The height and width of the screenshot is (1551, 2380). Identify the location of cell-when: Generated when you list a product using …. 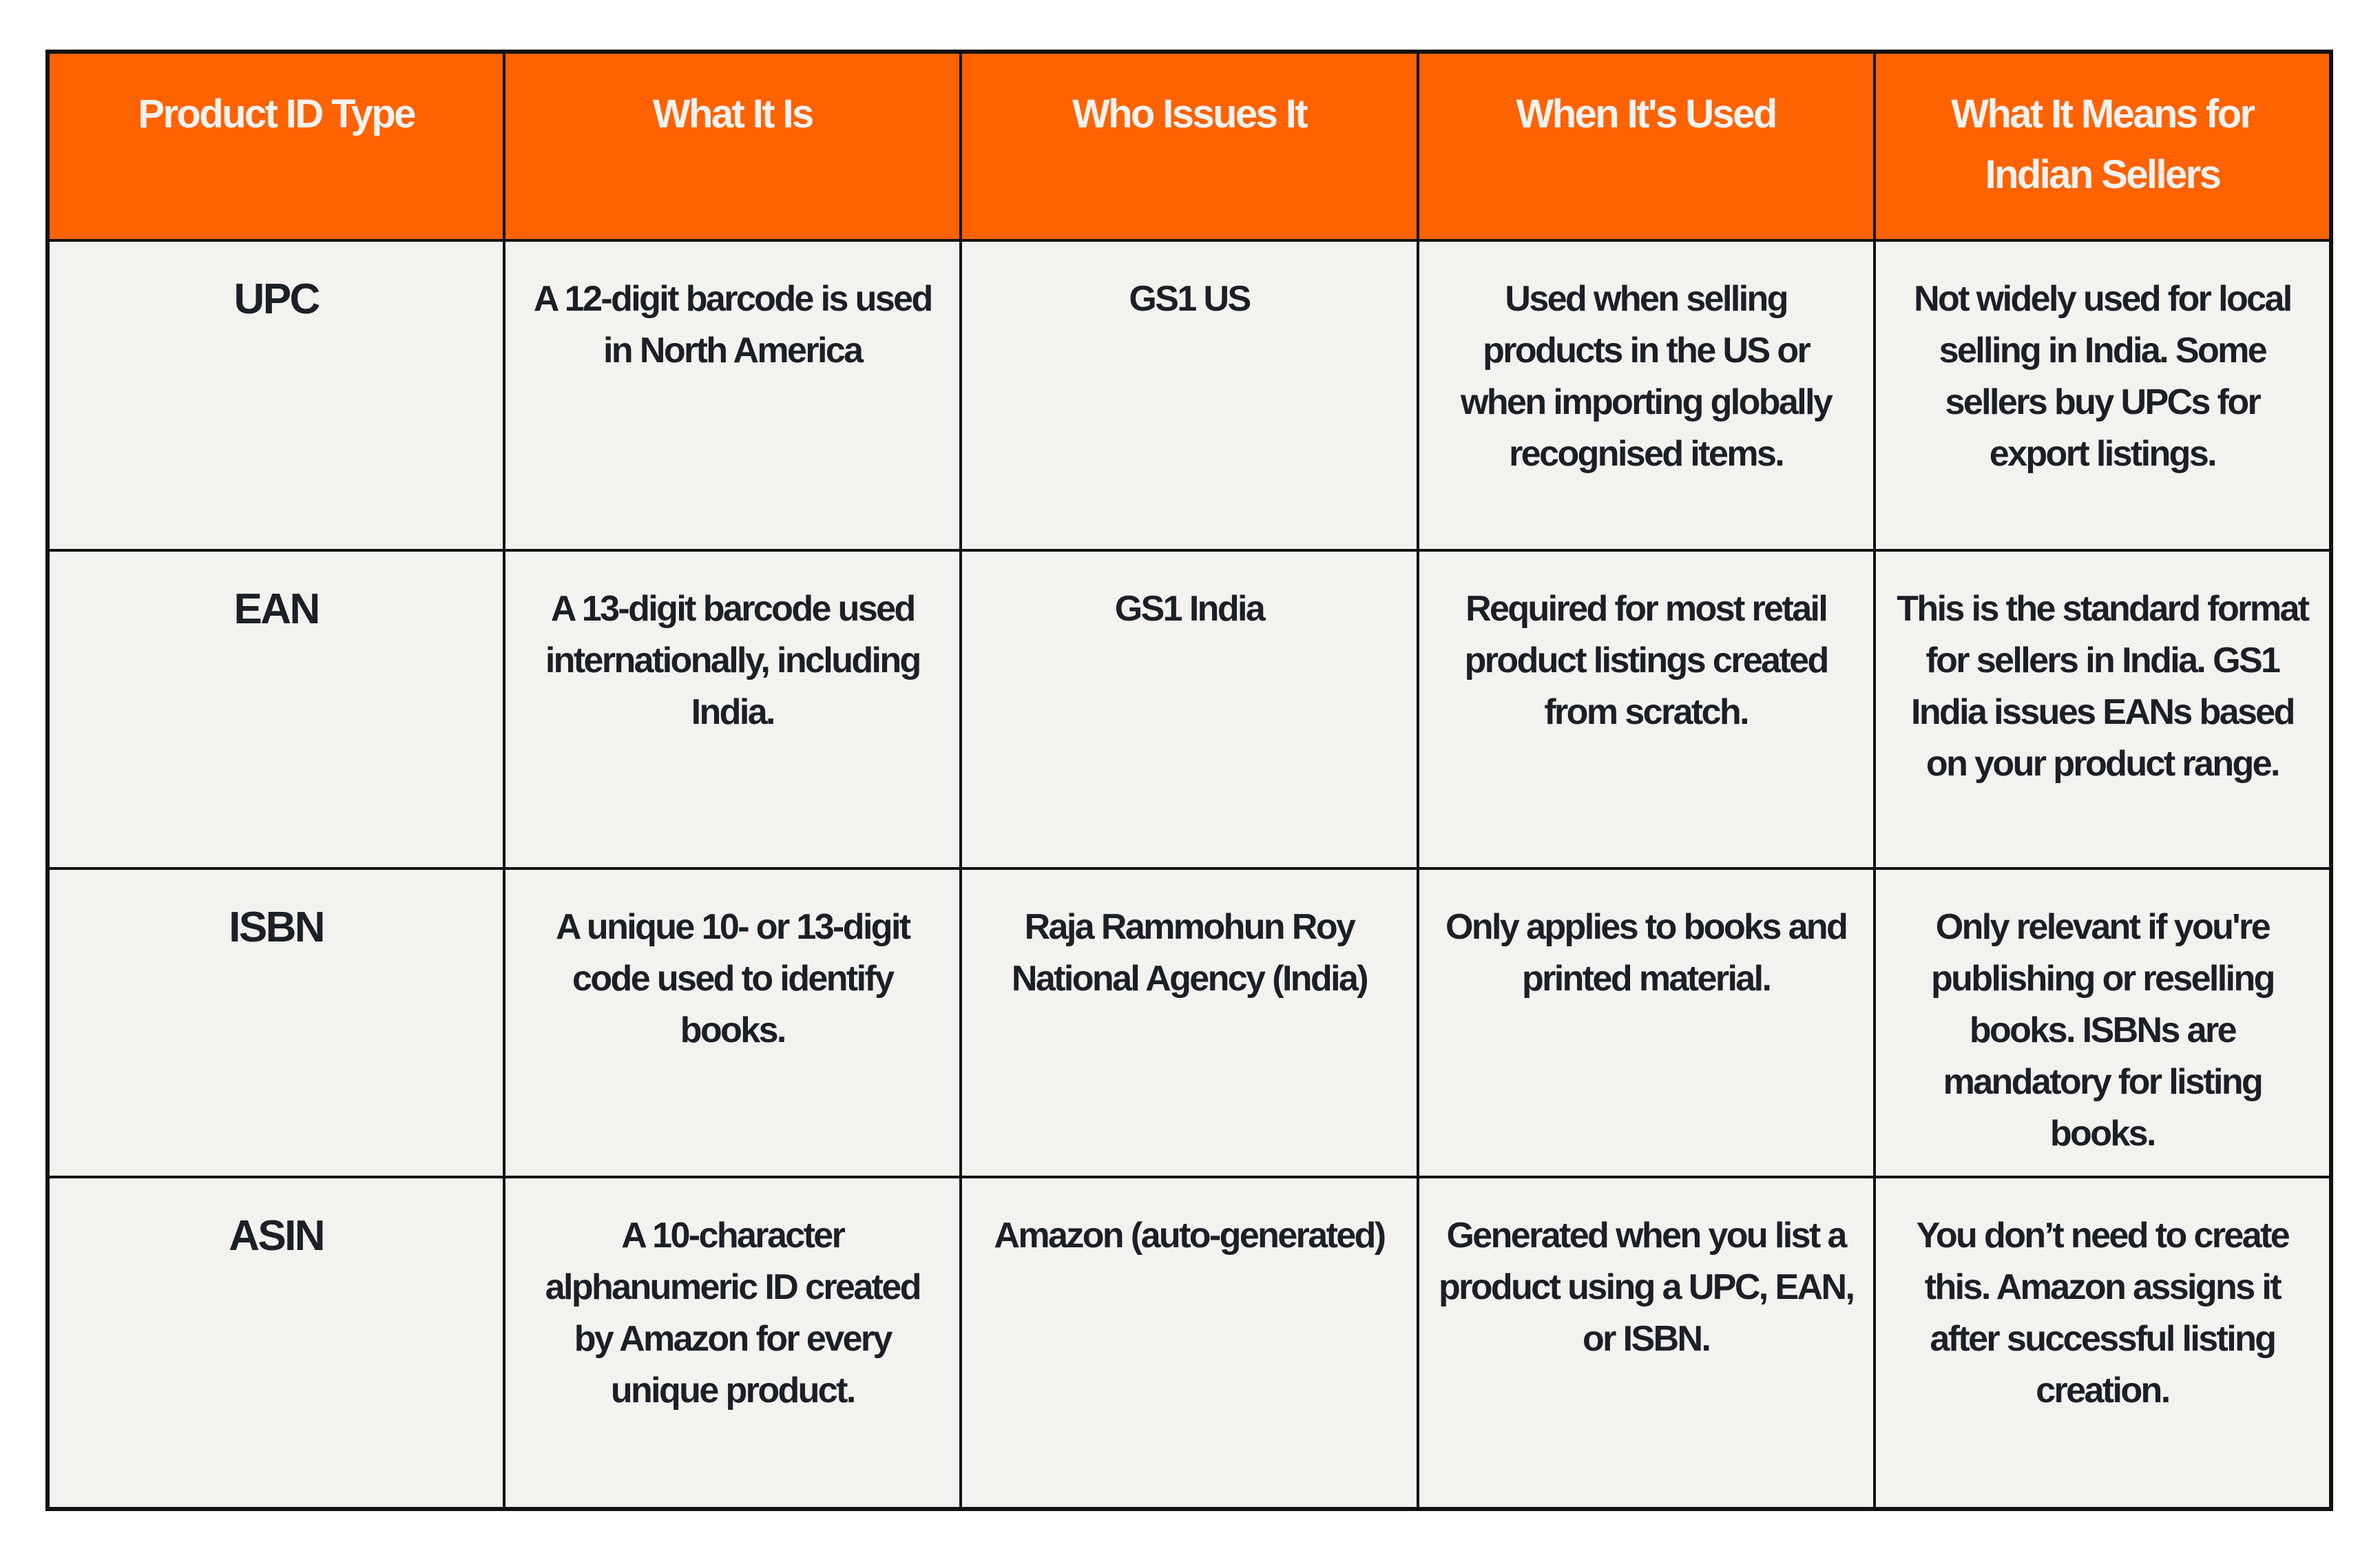
(1646, 1343).